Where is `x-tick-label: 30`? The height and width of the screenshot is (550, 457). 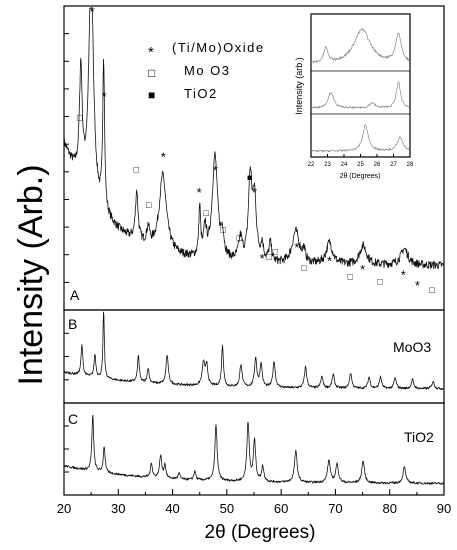
x-tick-label: 30 is located at coordinates (118, 508).